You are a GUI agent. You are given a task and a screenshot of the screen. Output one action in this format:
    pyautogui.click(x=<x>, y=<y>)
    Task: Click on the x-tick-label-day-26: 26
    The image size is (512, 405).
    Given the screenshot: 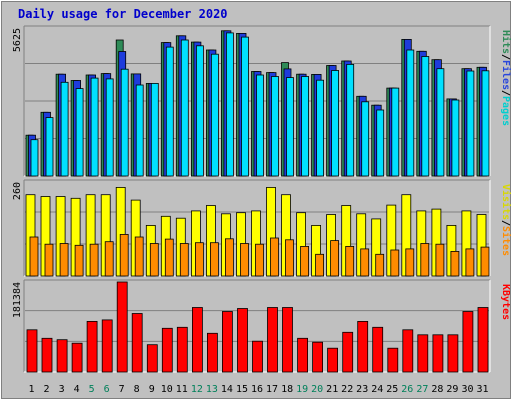 What is the action you would take?
    pyautogui.click(x=407, y=389)
    